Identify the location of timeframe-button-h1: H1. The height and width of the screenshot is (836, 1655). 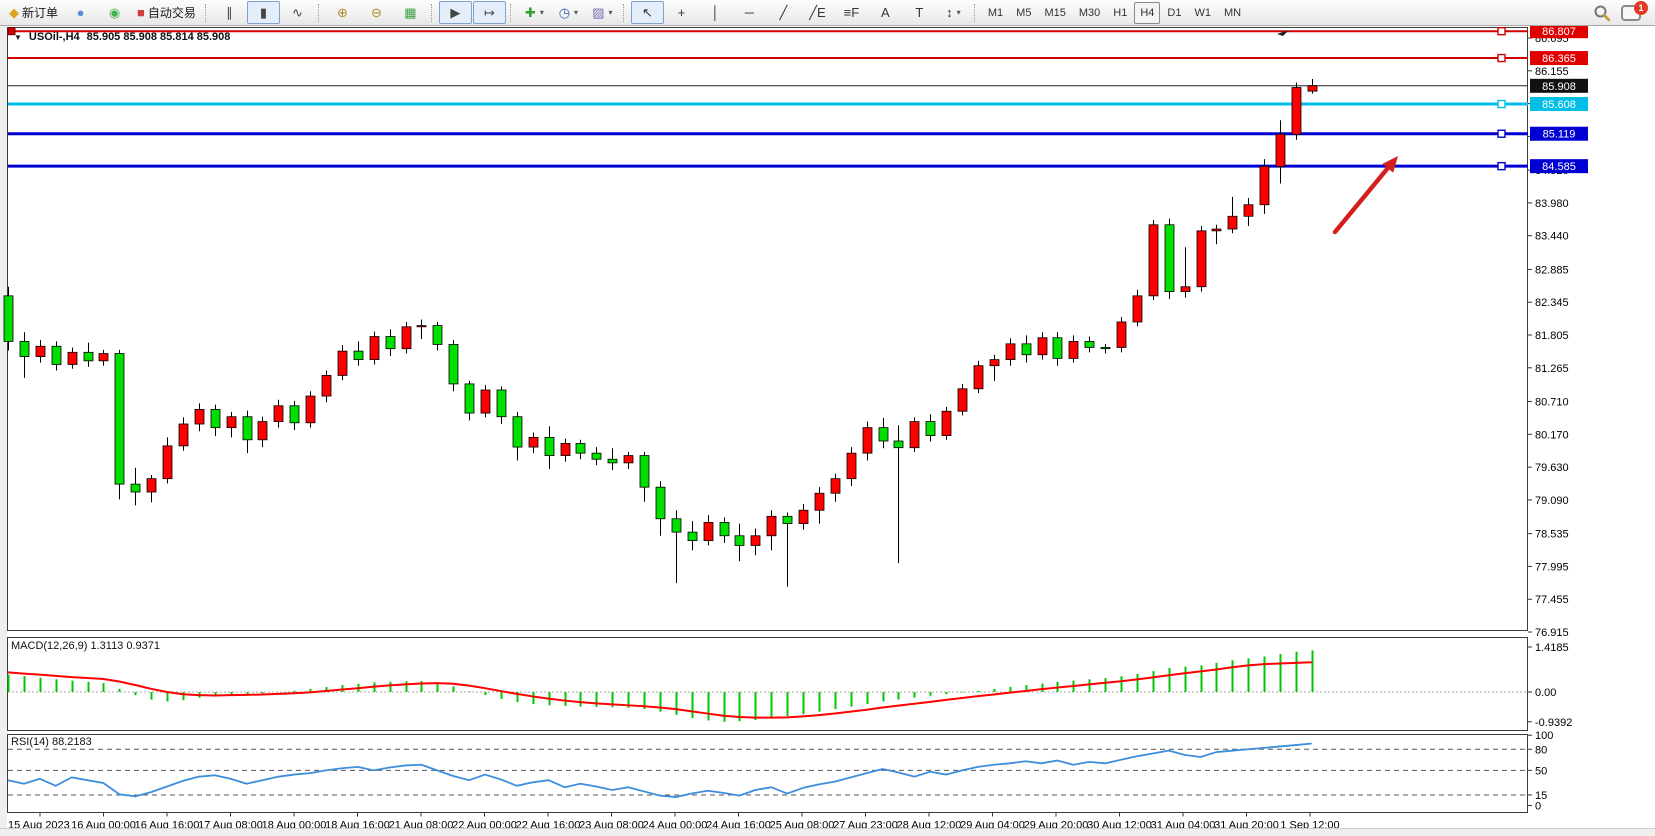
(1120, 12).